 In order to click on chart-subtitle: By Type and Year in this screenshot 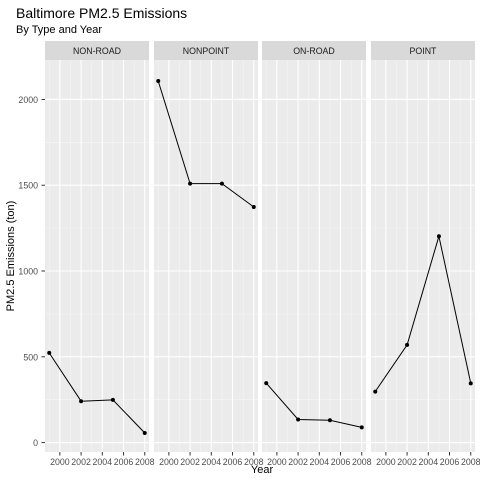, I will do `click(59, 30)`.